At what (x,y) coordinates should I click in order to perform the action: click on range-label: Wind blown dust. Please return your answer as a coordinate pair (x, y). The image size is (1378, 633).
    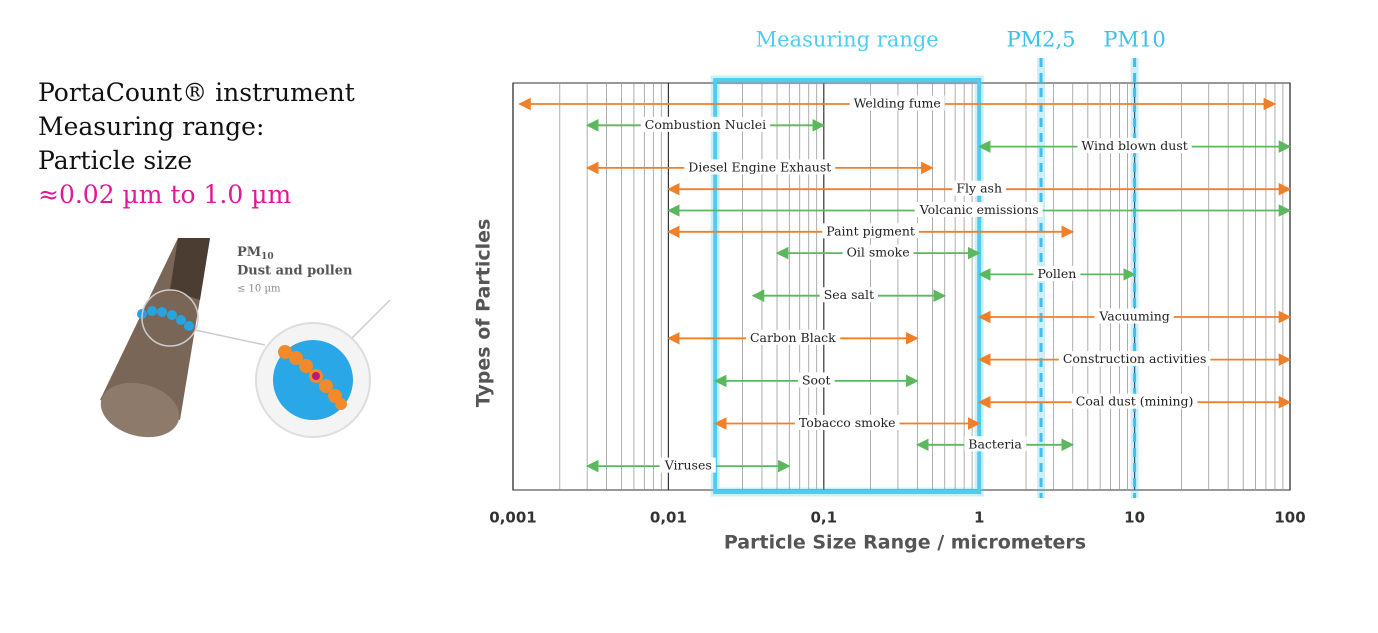
    Looking at the image, I should click on (1134, 145).